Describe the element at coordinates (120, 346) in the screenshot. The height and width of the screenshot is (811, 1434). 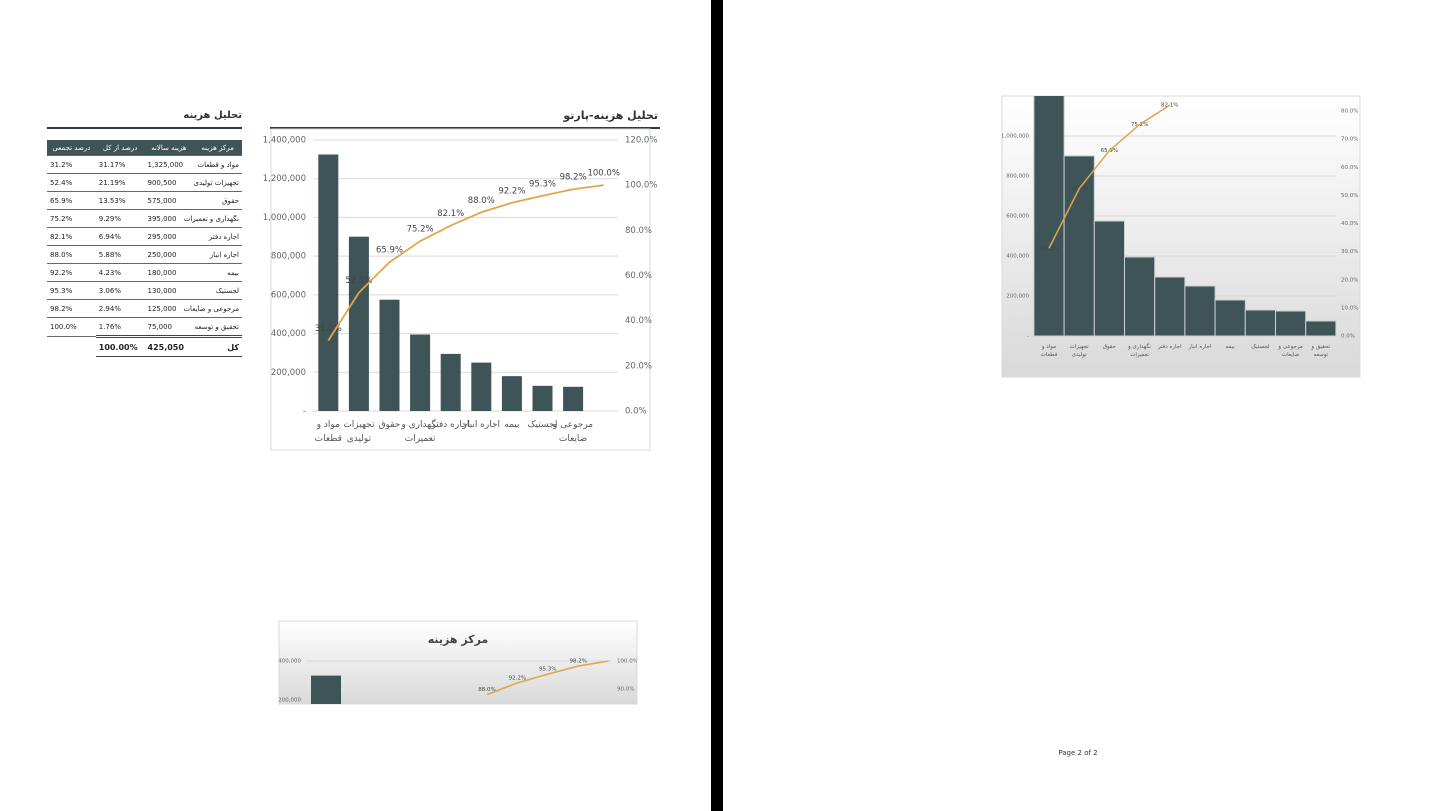
I see `table-cell: 100.00%` at that location.